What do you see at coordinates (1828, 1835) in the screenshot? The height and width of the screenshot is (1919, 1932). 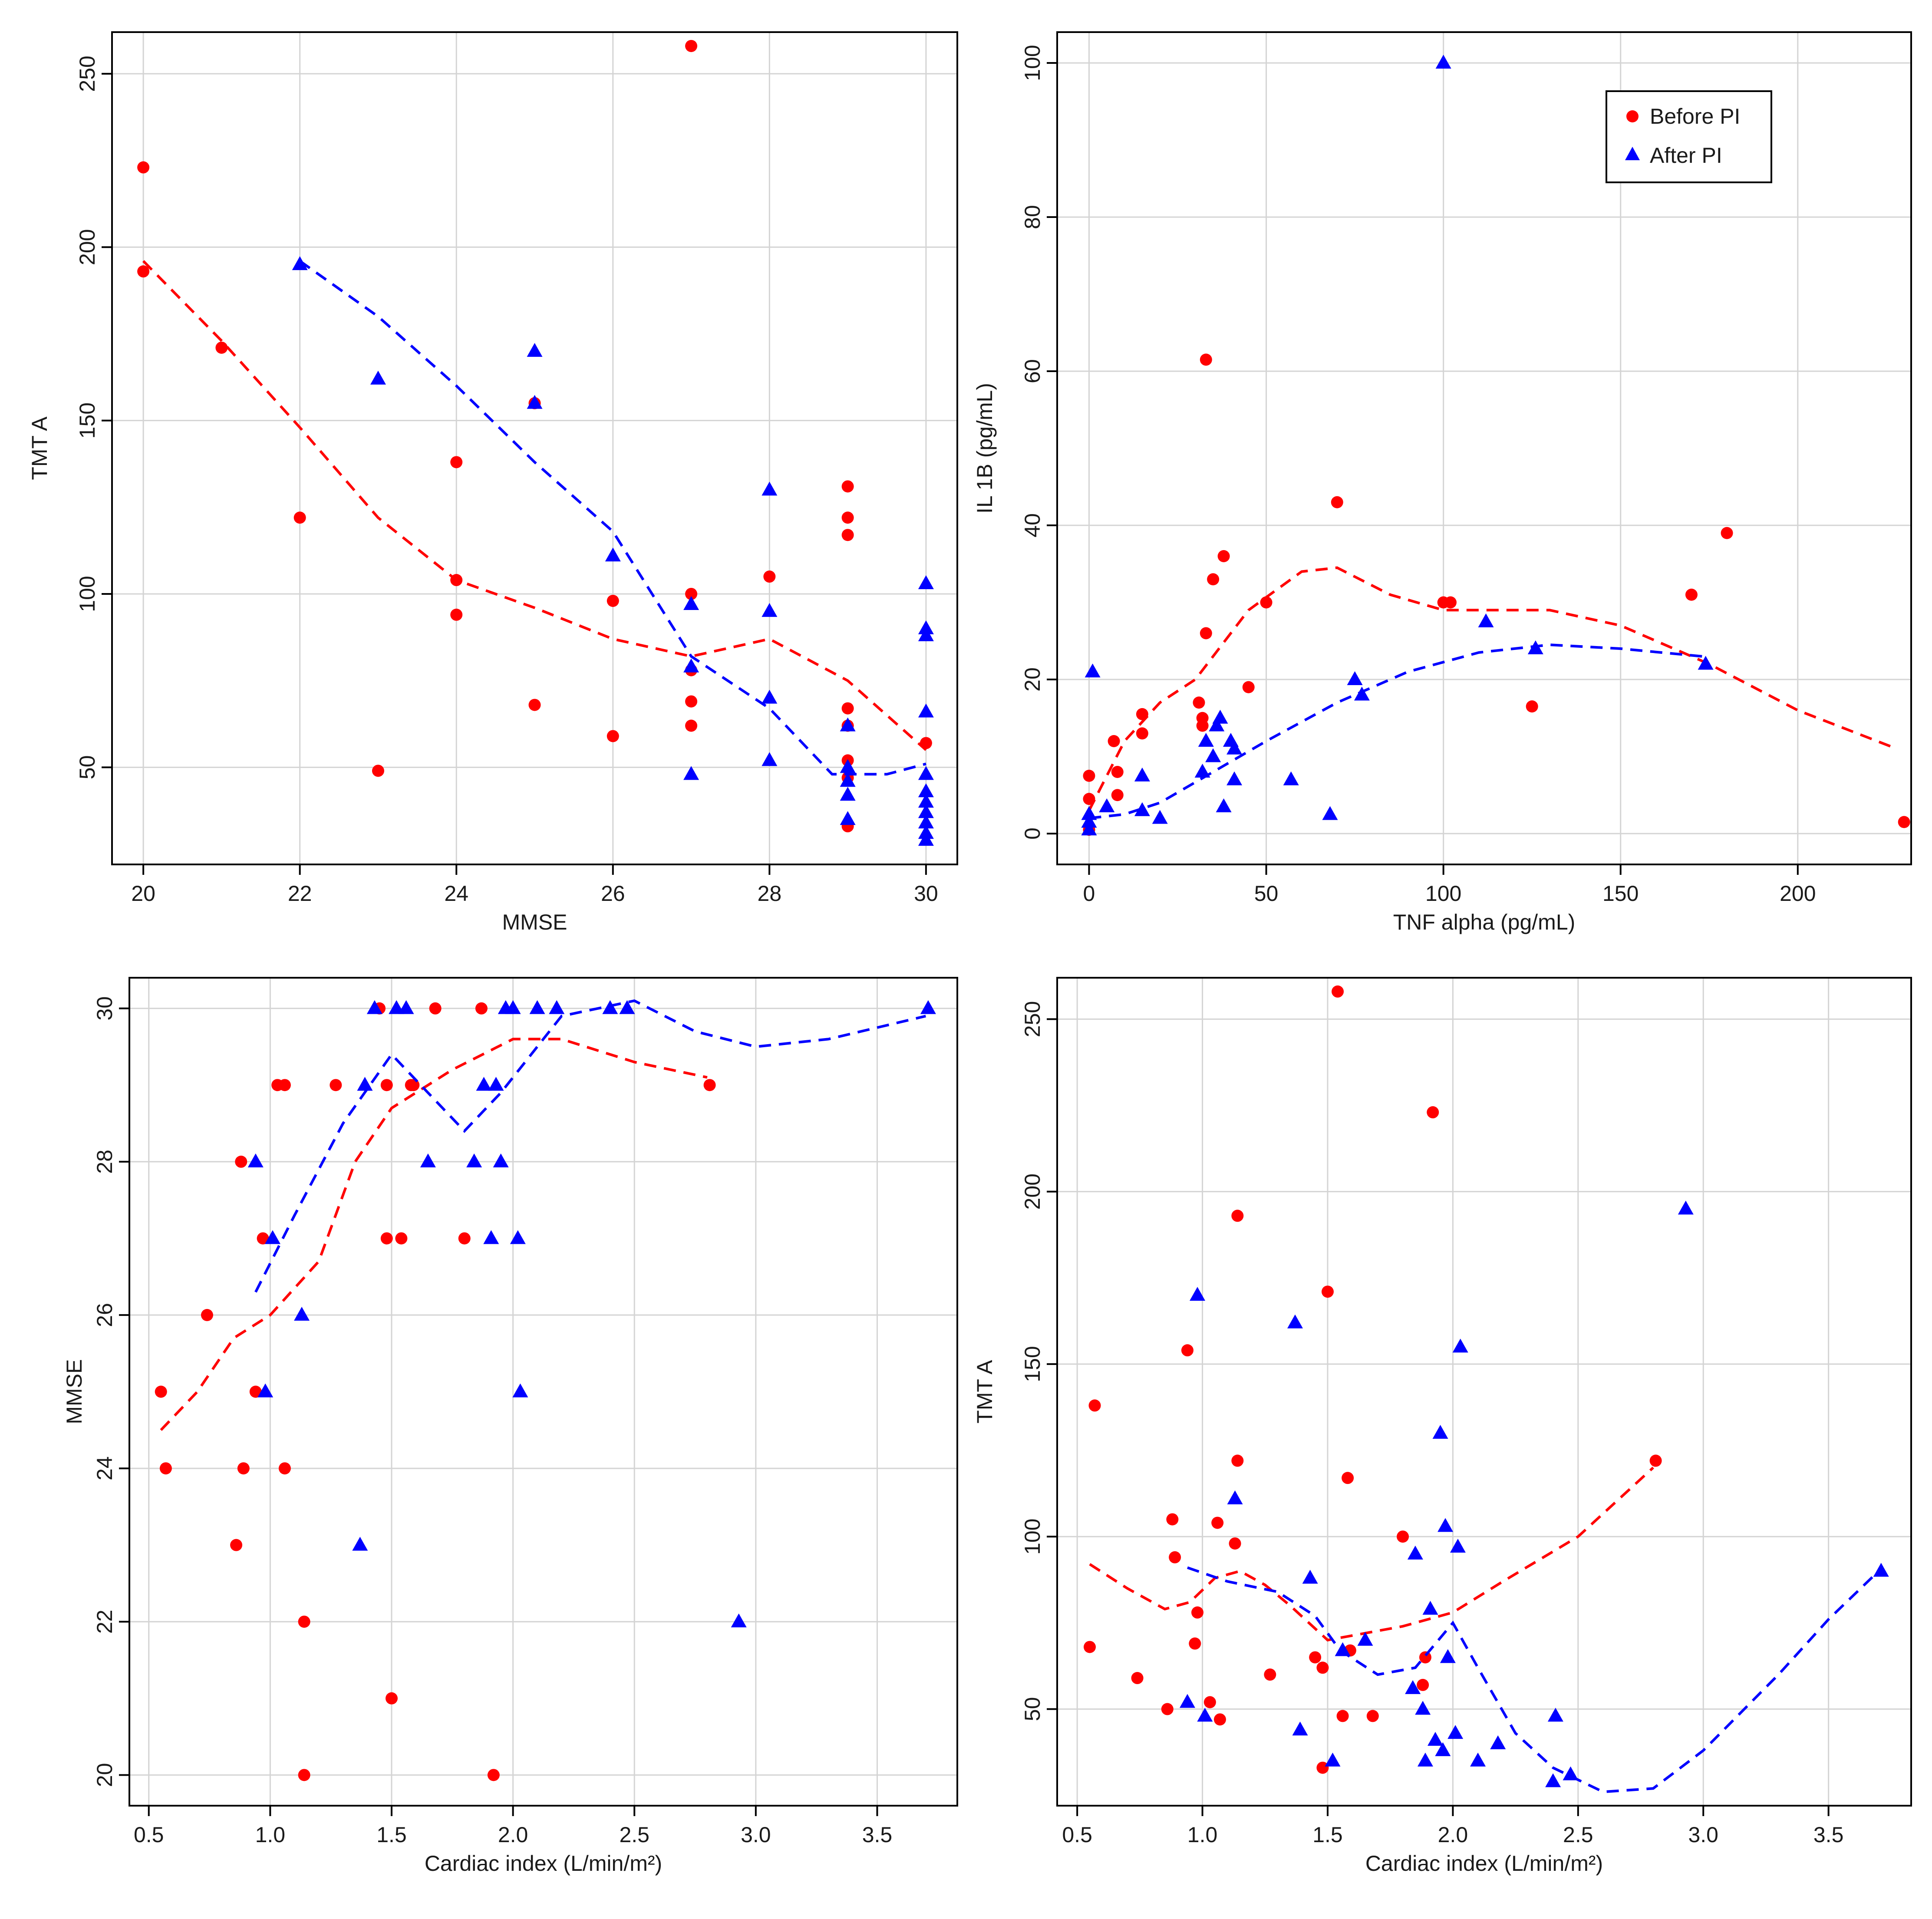 I see `x-tick-label: 3.5` at bounding box center [1828, 1835].